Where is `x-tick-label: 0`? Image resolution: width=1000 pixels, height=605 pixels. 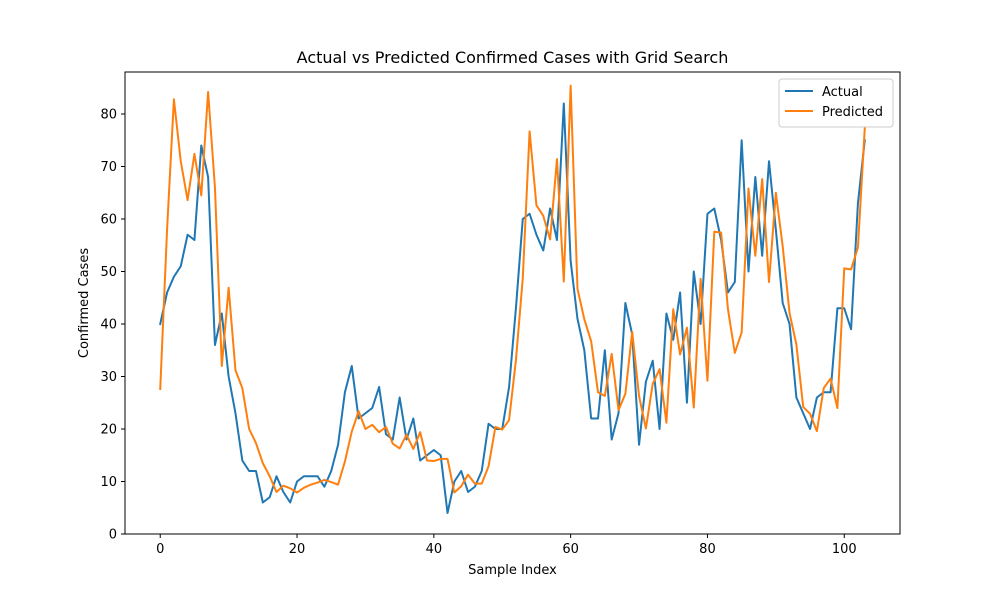 x-tick-label: 0 is located at coordinates (160, 549).